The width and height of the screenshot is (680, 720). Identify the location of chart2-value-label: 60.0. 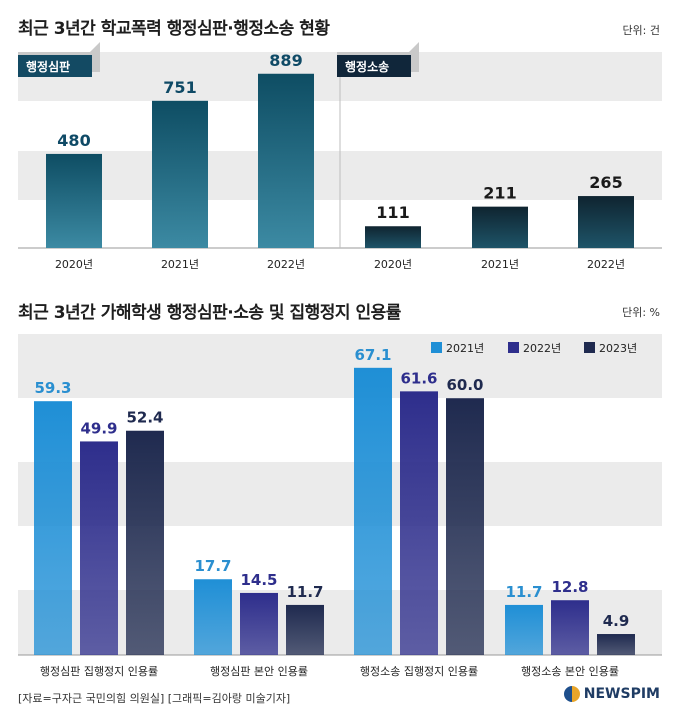
(464, 385).